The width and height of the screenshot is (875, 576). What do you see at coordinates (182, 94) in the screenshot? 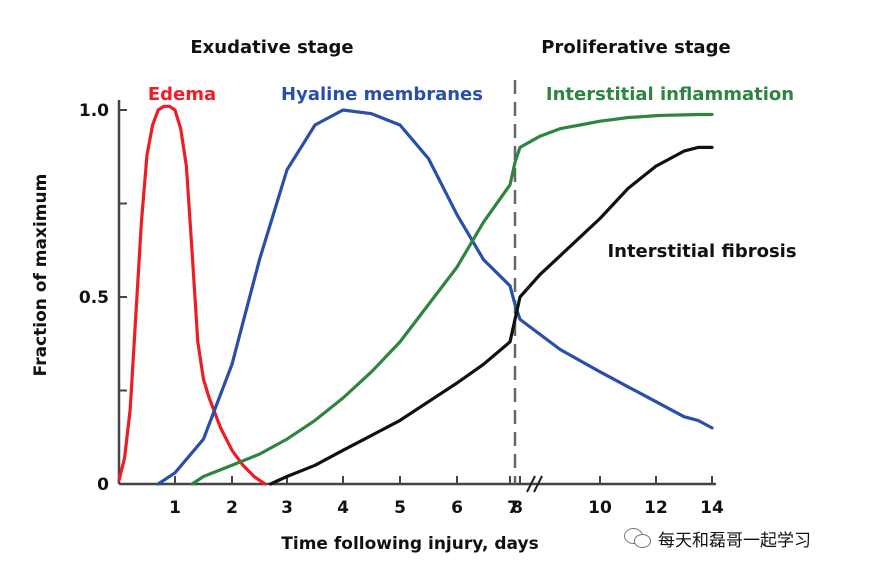
I see `series-label: Edema` at bounding box center [182, 94].